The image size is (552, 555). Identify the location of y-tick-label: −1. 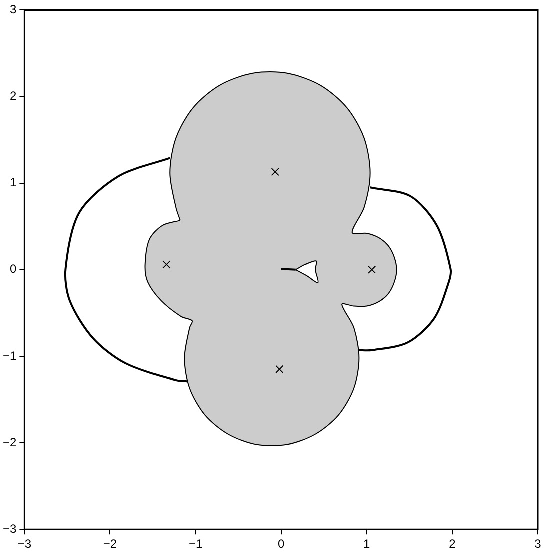
(9, 355).